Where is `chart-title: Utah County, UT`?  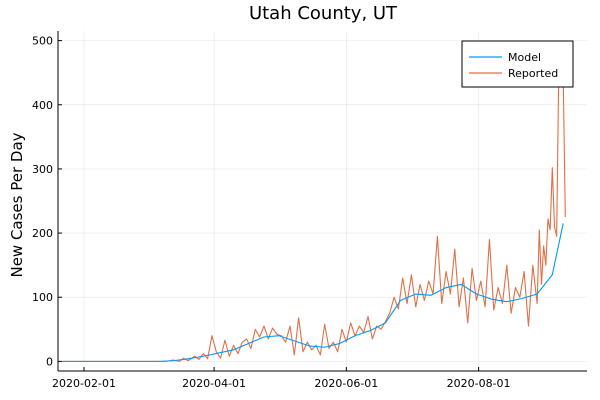 chart-title: Utah County, UT is located at coordinates (323, 13).